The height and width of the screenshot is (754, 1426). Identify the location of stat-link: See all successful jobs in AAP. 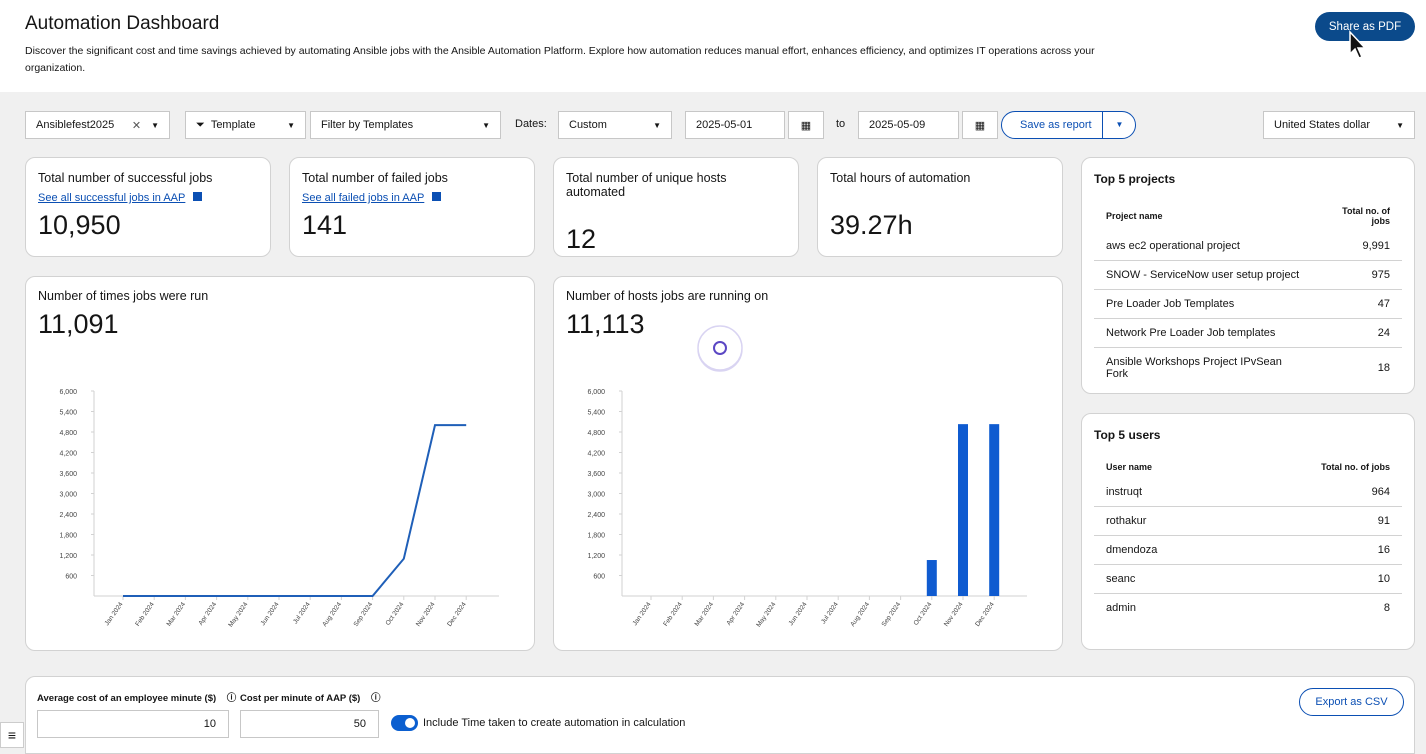
(112, 198).